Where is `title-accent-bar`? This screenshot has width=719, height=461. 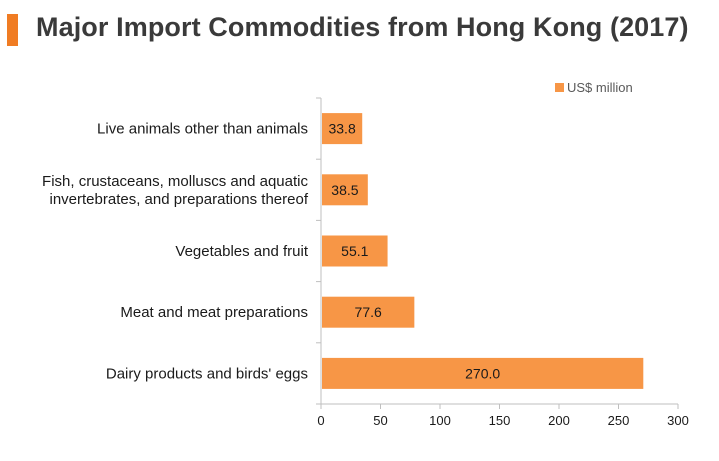 title-accent-bar is located at coordinates (12, 30).